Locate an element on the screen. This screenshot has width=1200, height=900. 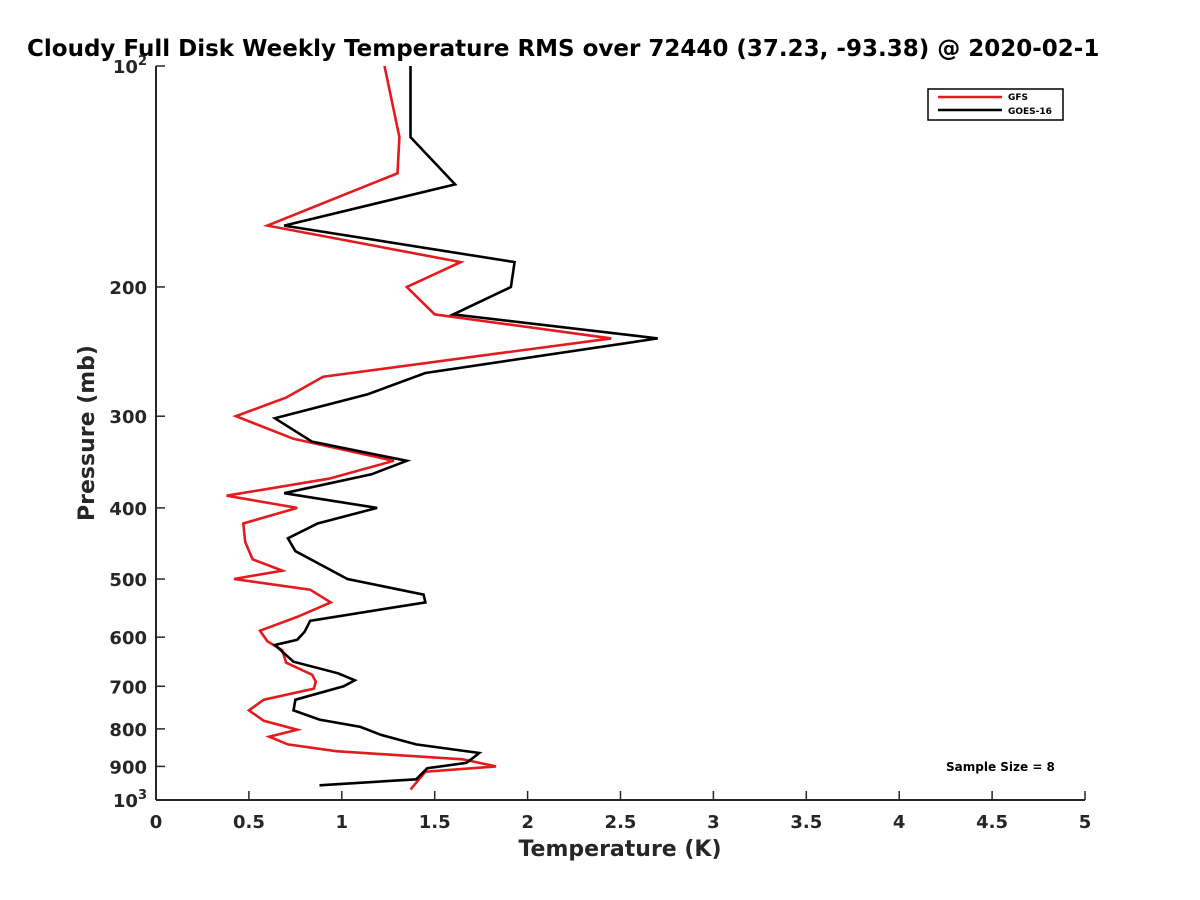
legend-box is located at coordinates (995, 104).